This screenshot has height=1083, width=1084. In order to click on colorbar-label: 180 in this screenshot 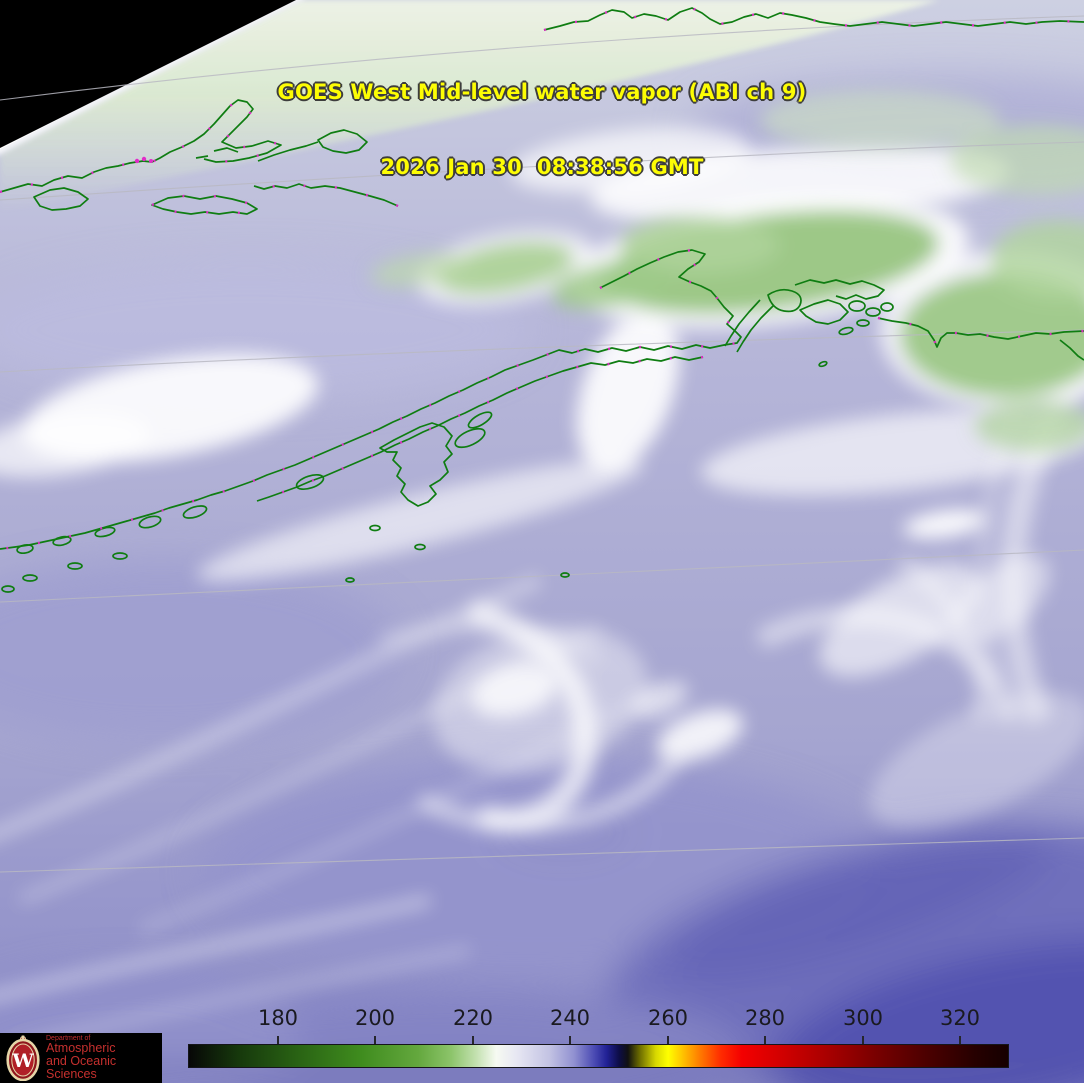, I will do `click(278, 1018)`.